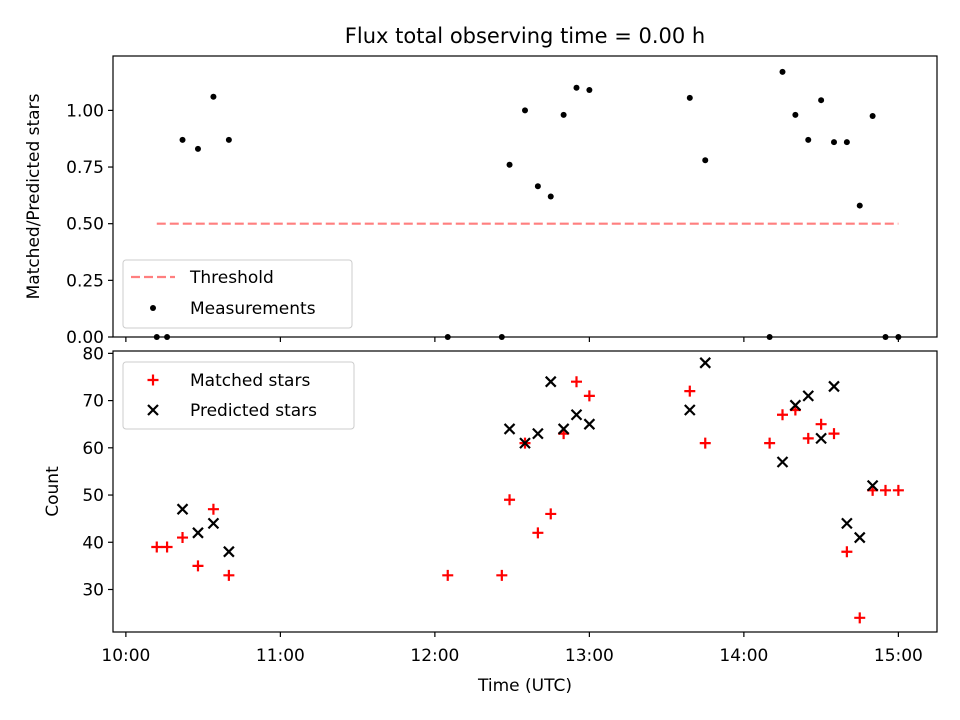 This screenshot has width=960, height=720. Describe the element at coordinates (93, 496) in the screenshot. I see `y-tick-label: 50` at that location.